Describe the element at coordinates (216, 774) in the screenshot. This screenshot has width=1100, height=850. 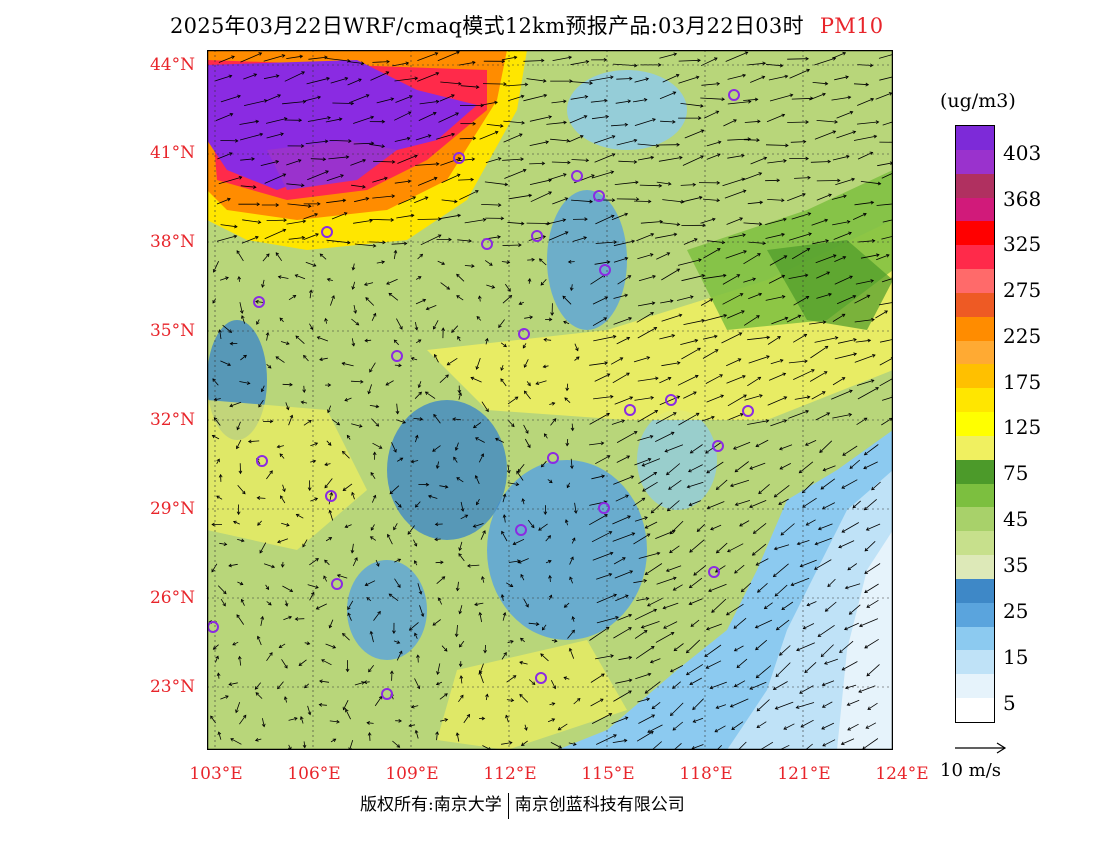
I see `lon-label: 103°E` at that location.